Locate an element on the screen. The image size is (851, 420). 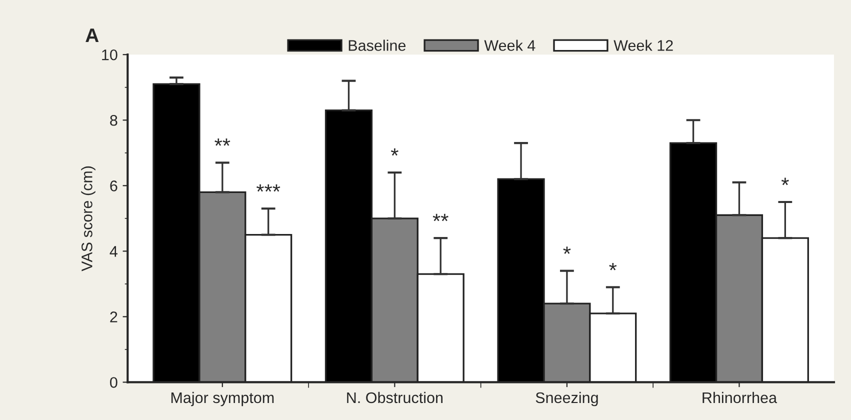
x-tick-label: Rhinorrhea is located at coordinates (740, 398).